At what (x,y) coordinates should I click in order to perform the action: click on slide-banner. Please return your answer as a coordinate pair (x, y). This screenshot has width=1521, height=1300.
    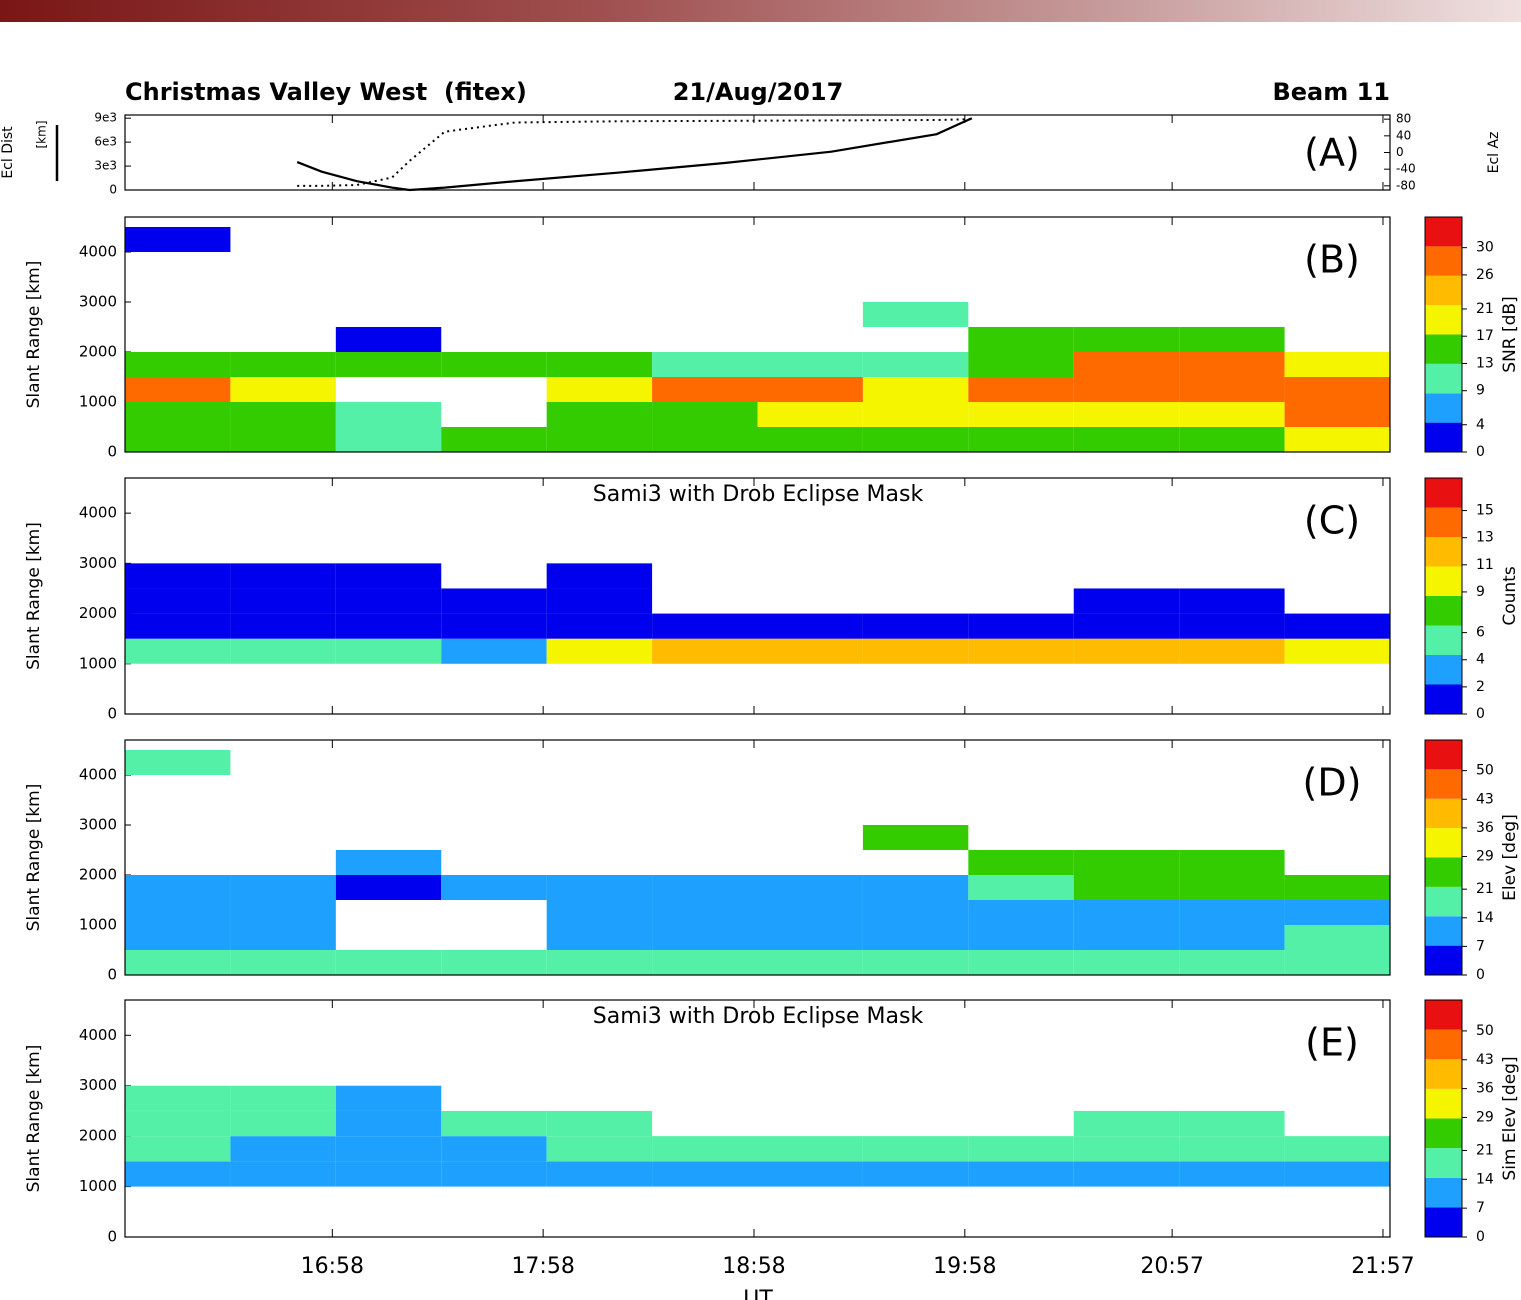
    Looking at the image, I should click on (760, 11).